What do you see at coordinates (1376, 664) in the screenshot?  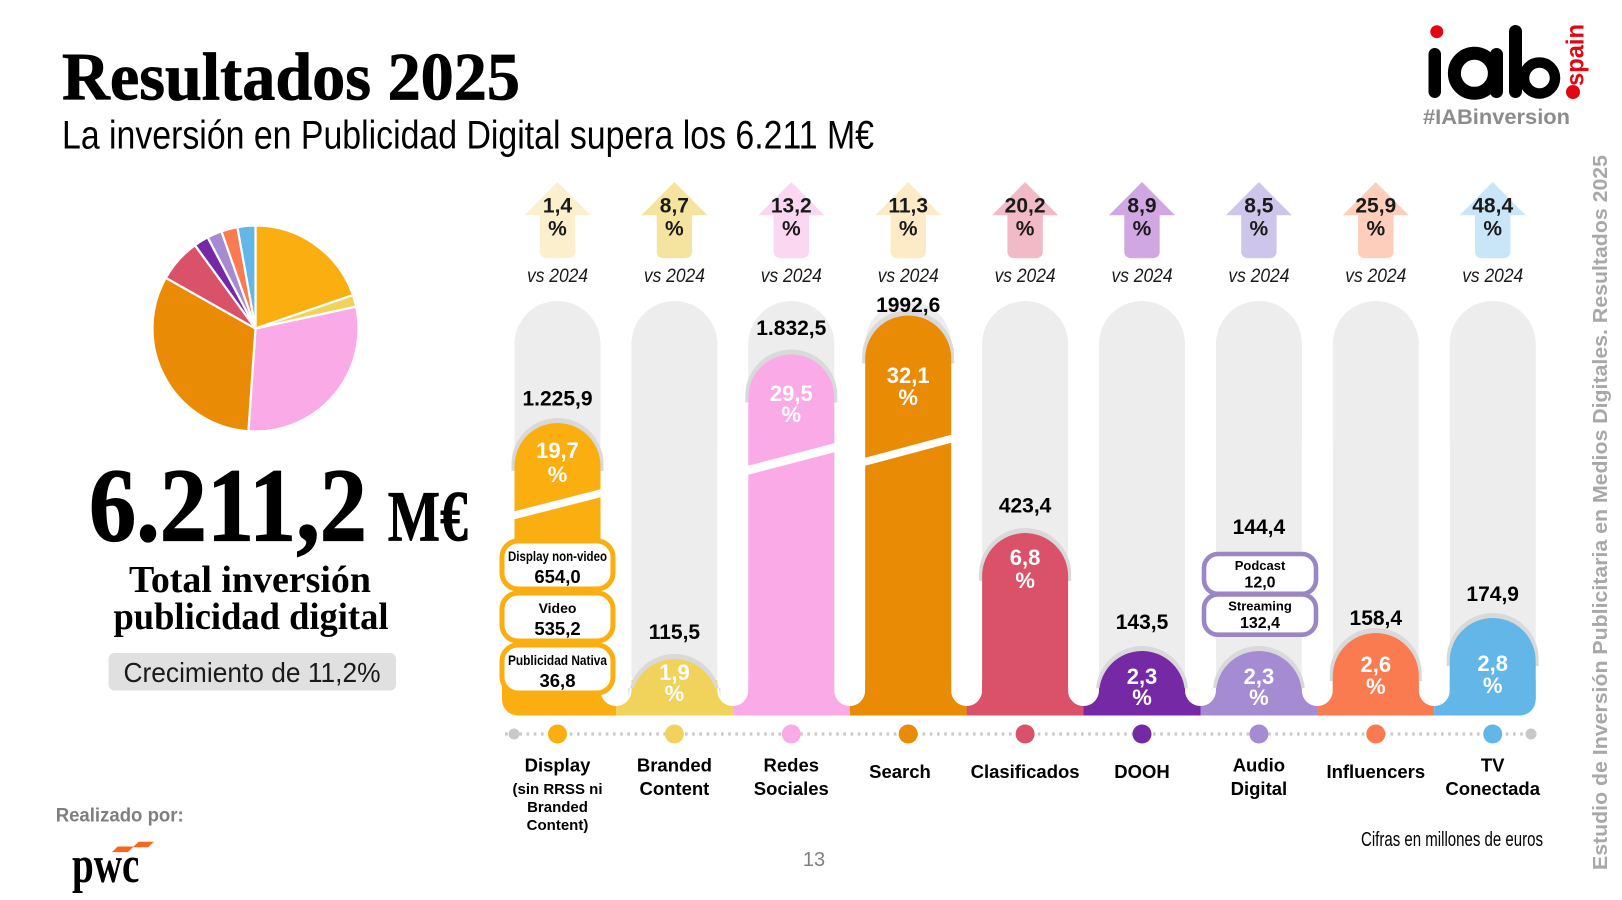 I see `svg-text: 2,6` at bounding box center [1376, 664].